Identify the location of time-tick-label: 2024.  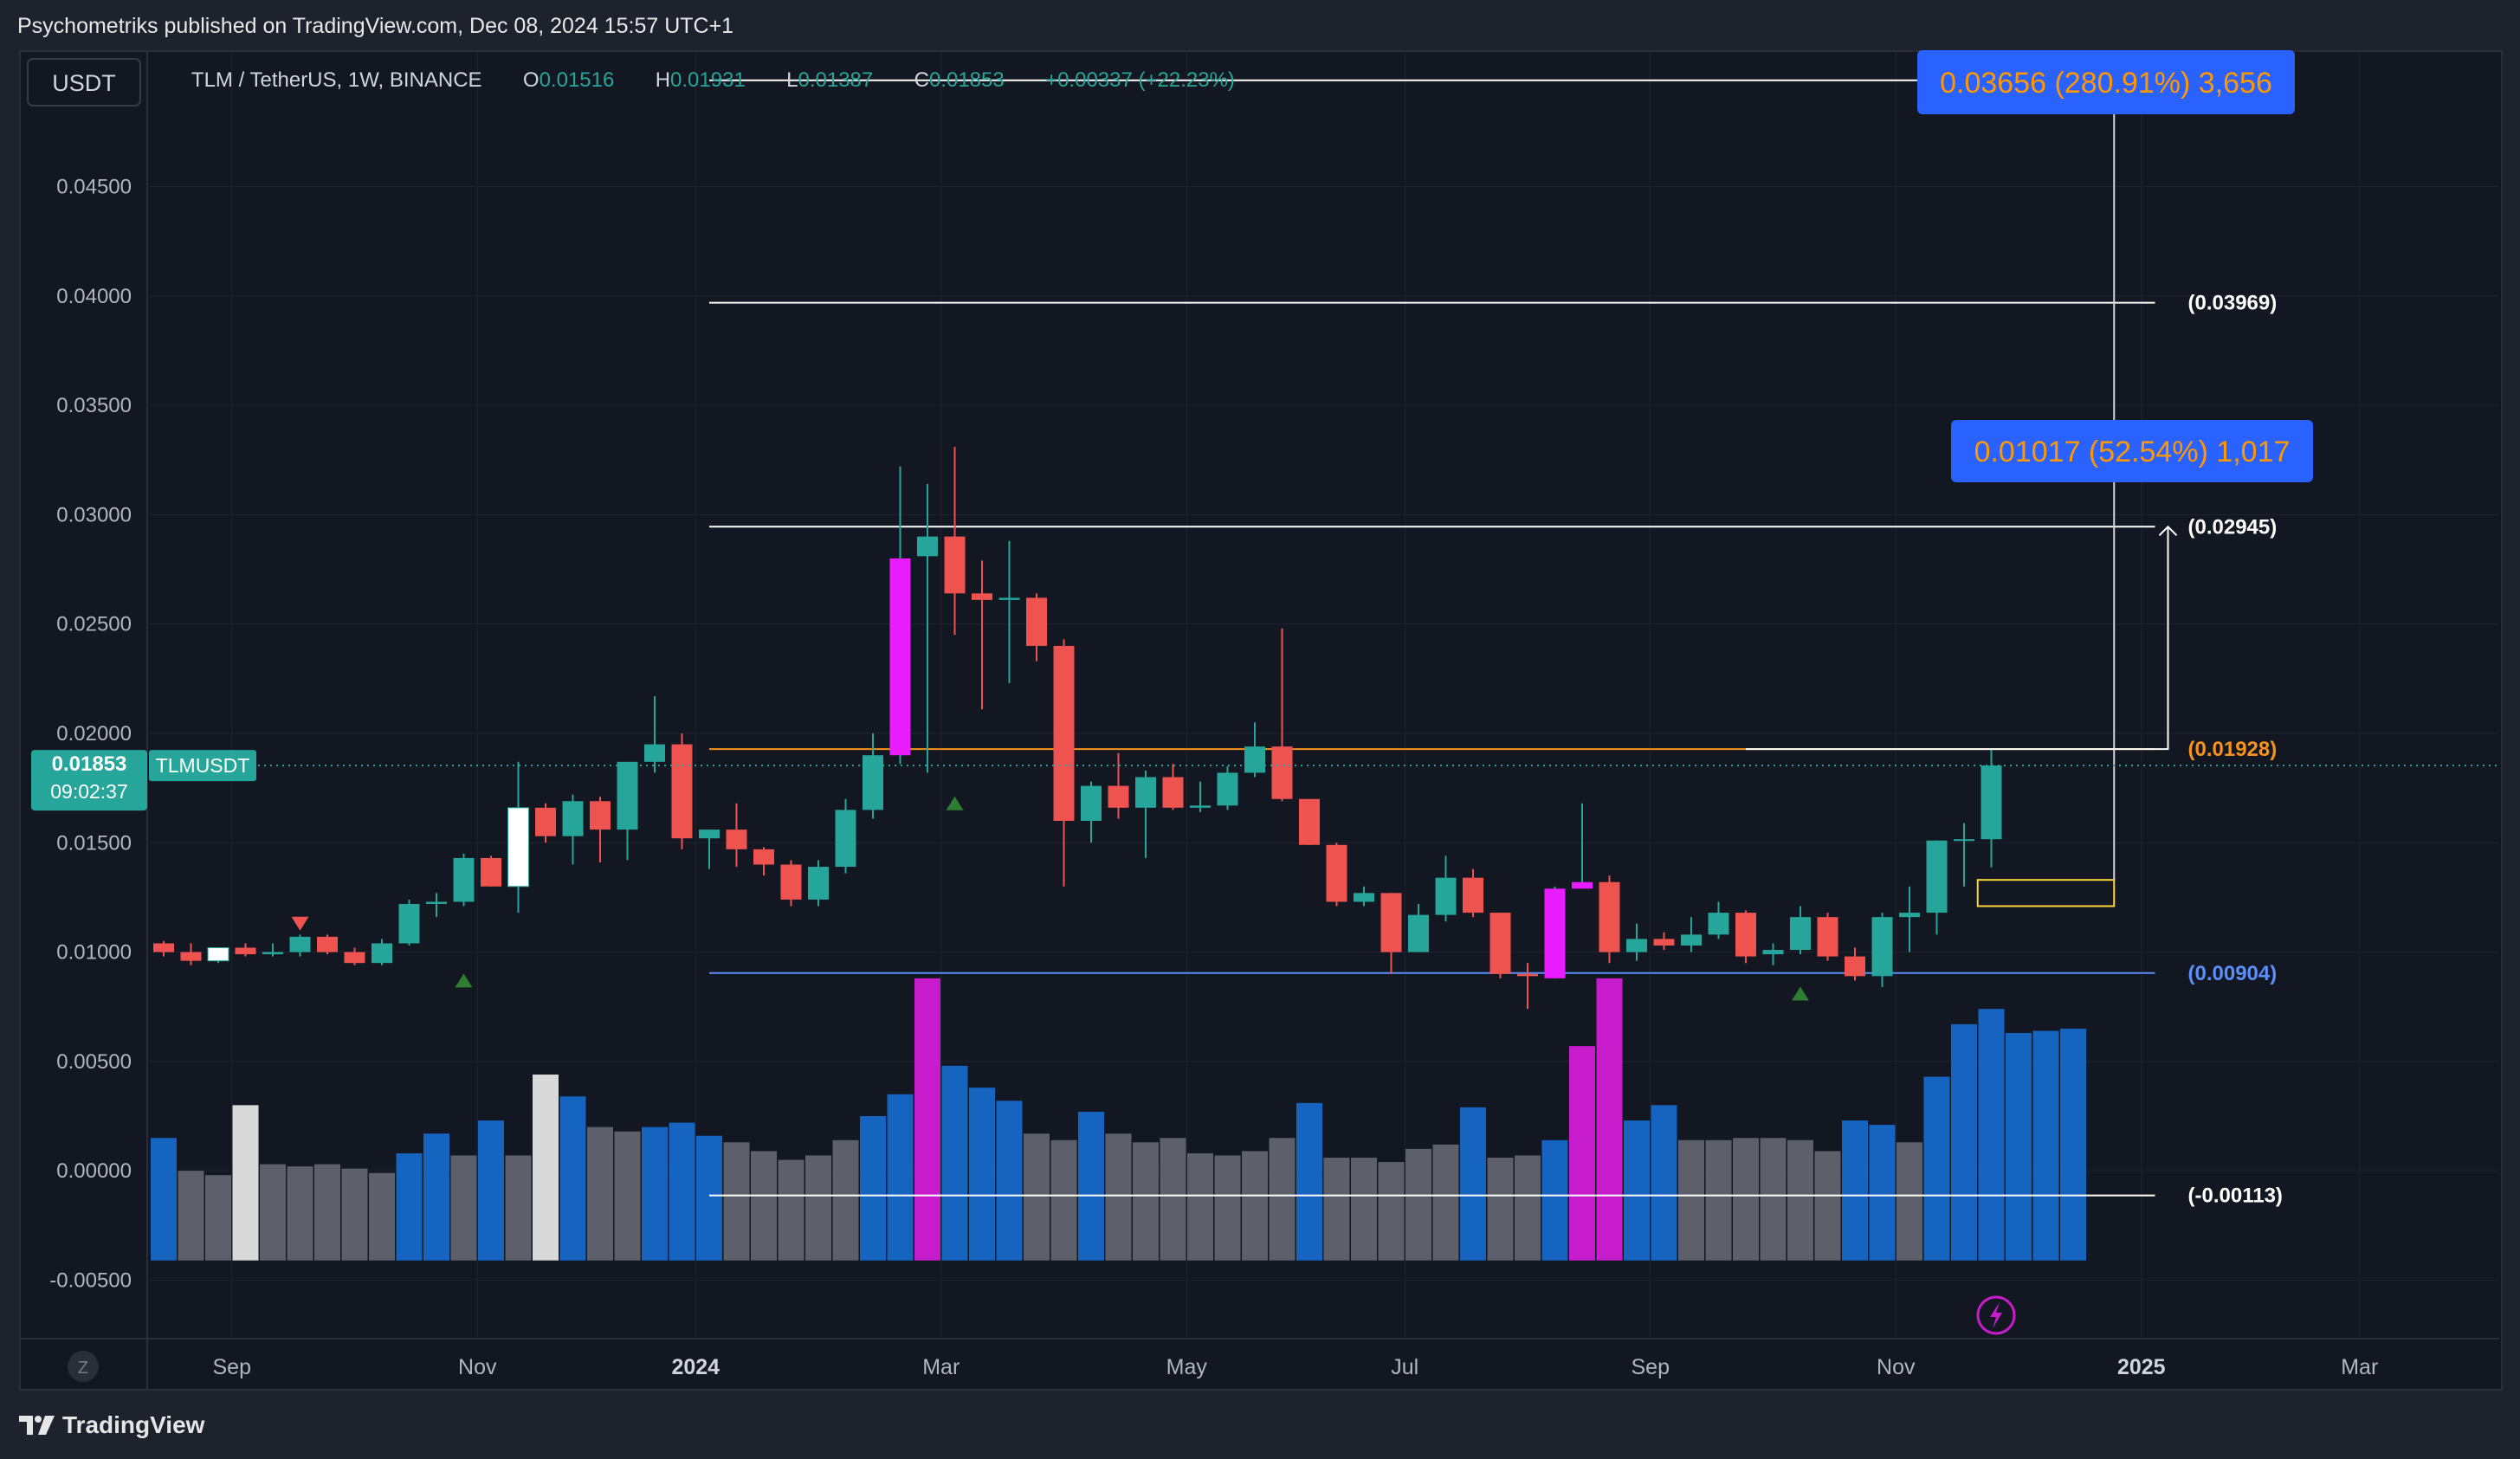
(695, 1367).